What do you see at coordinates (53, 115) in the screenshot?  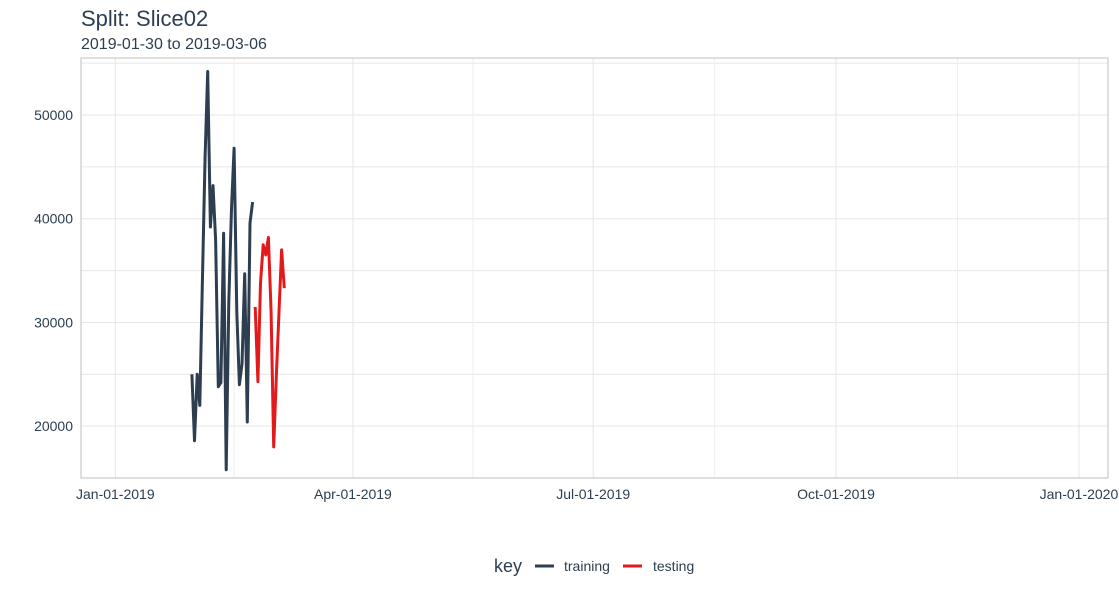 I see `y-tick-label: 50000` at bounding box center [53, 115].